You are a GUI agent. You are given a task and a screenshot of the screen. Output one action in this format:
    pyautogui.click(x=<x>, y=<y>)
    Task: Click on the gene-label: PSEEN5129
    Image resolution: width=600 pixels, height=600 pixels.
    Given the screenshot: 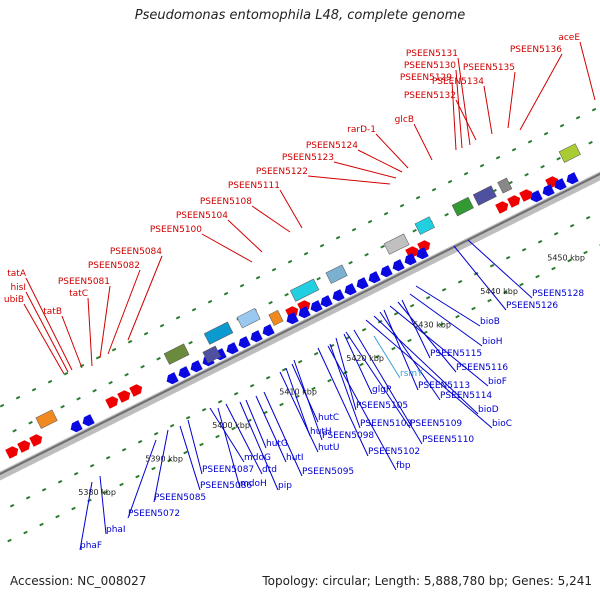 What is the action you would take?
    pyautogui.click(x=426, y=78)
    